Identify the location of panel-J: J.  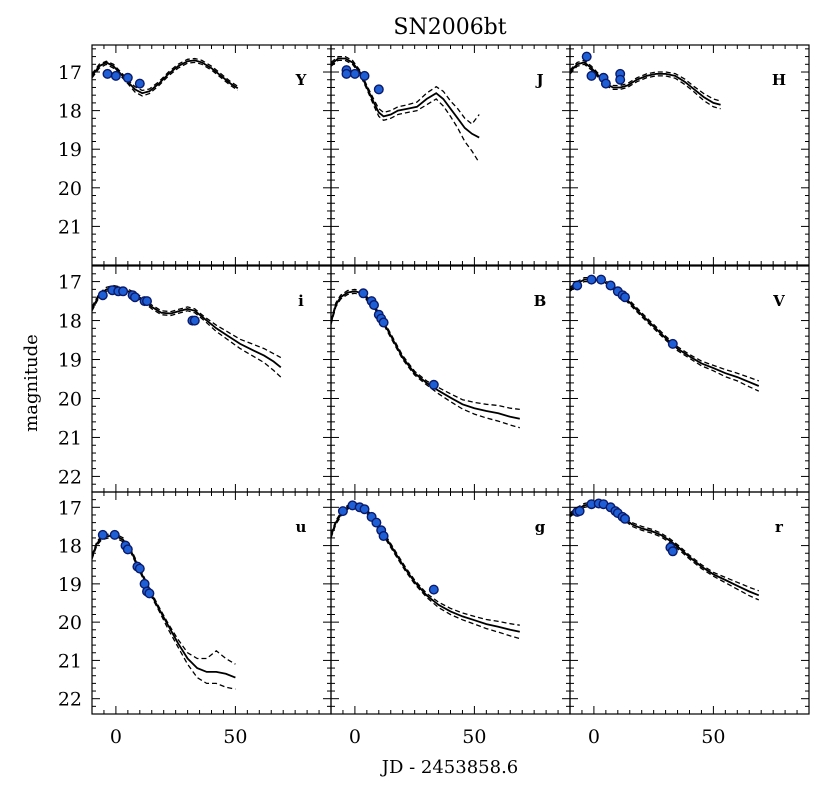
(450, 155).